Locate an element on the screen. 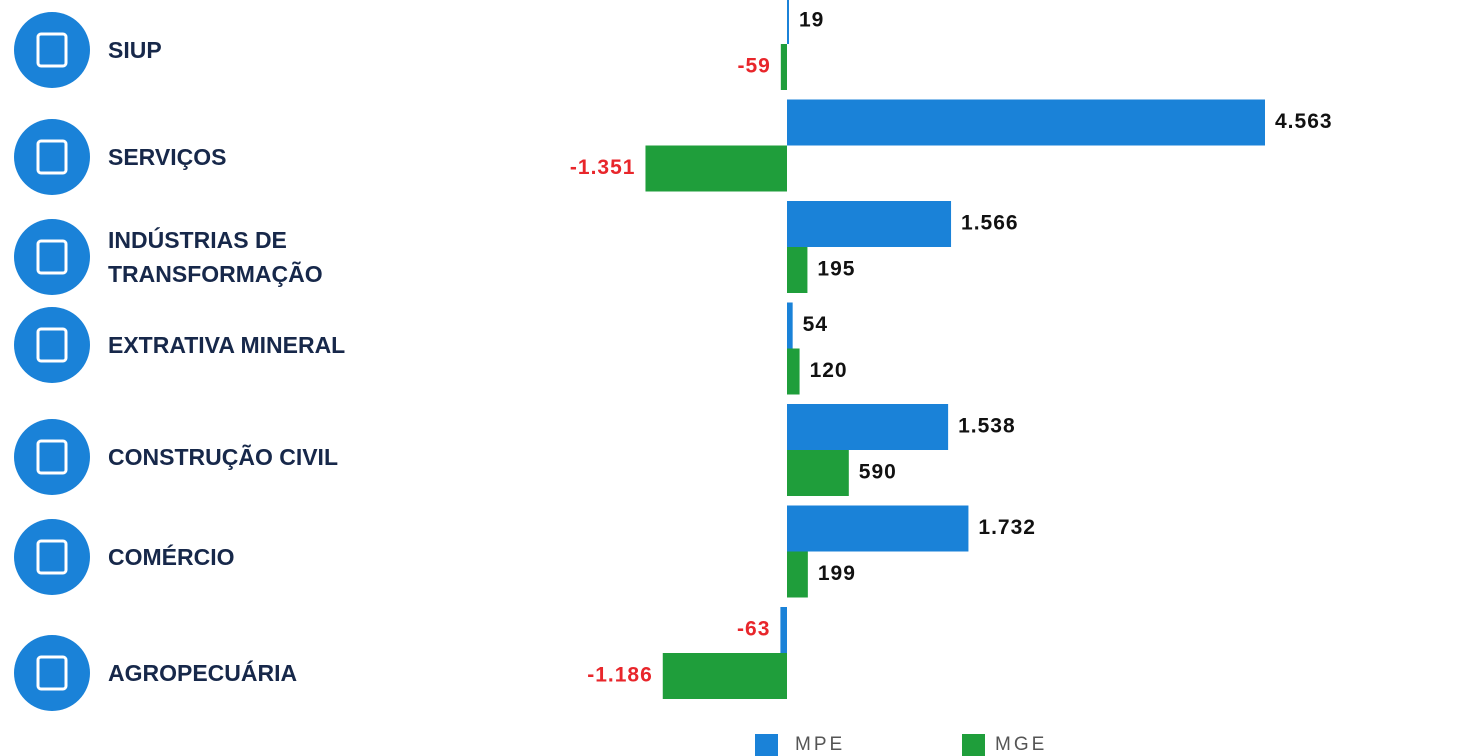 Image resolution: width=1481 pixels, height=756 pixels. category-label: SIUP is located at coordinates (135, 50).